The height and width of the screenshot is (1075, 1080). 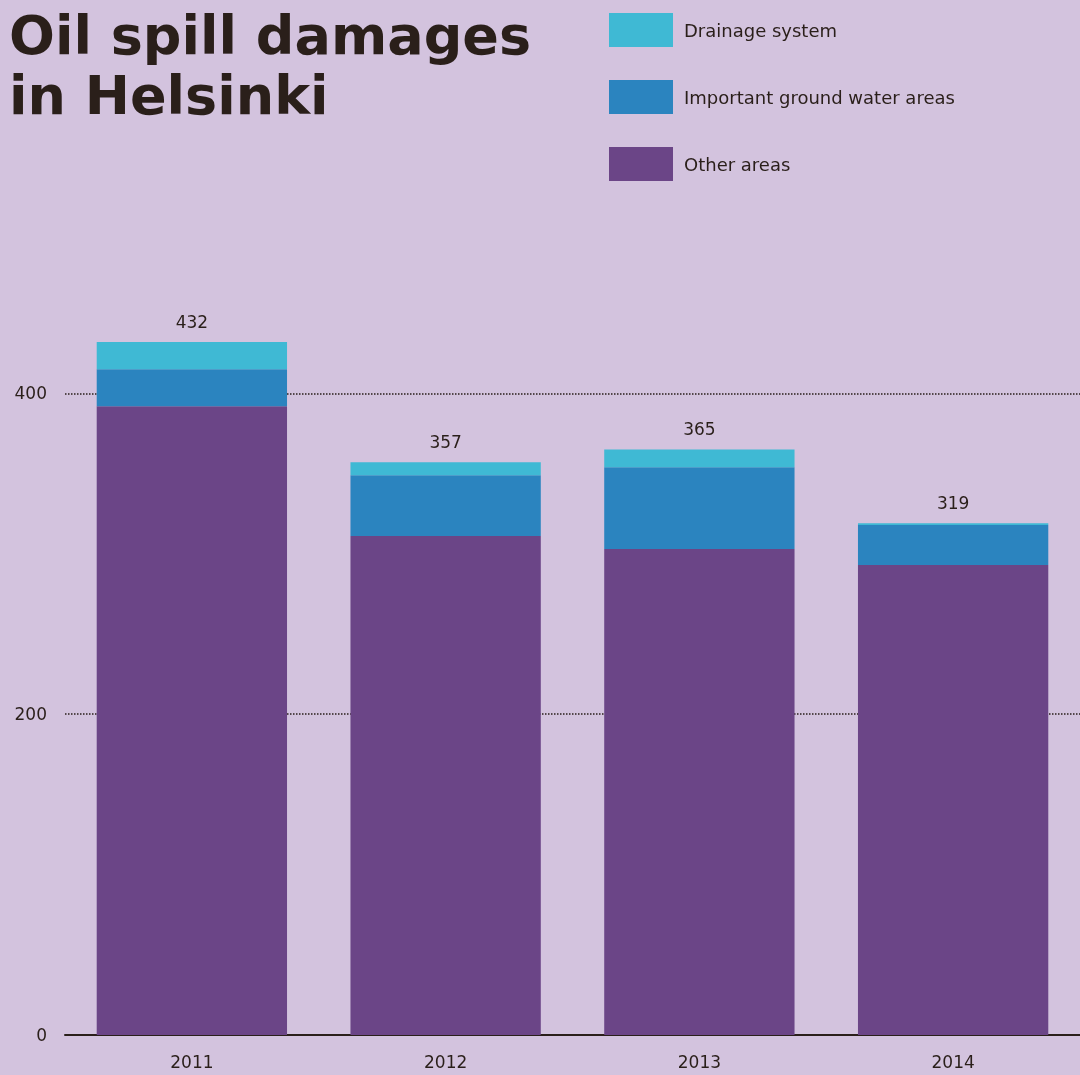 What do you see at coordinates (445, 441) in the screenshot?
I see `total-label: 357` at bounding box center [445, 441].